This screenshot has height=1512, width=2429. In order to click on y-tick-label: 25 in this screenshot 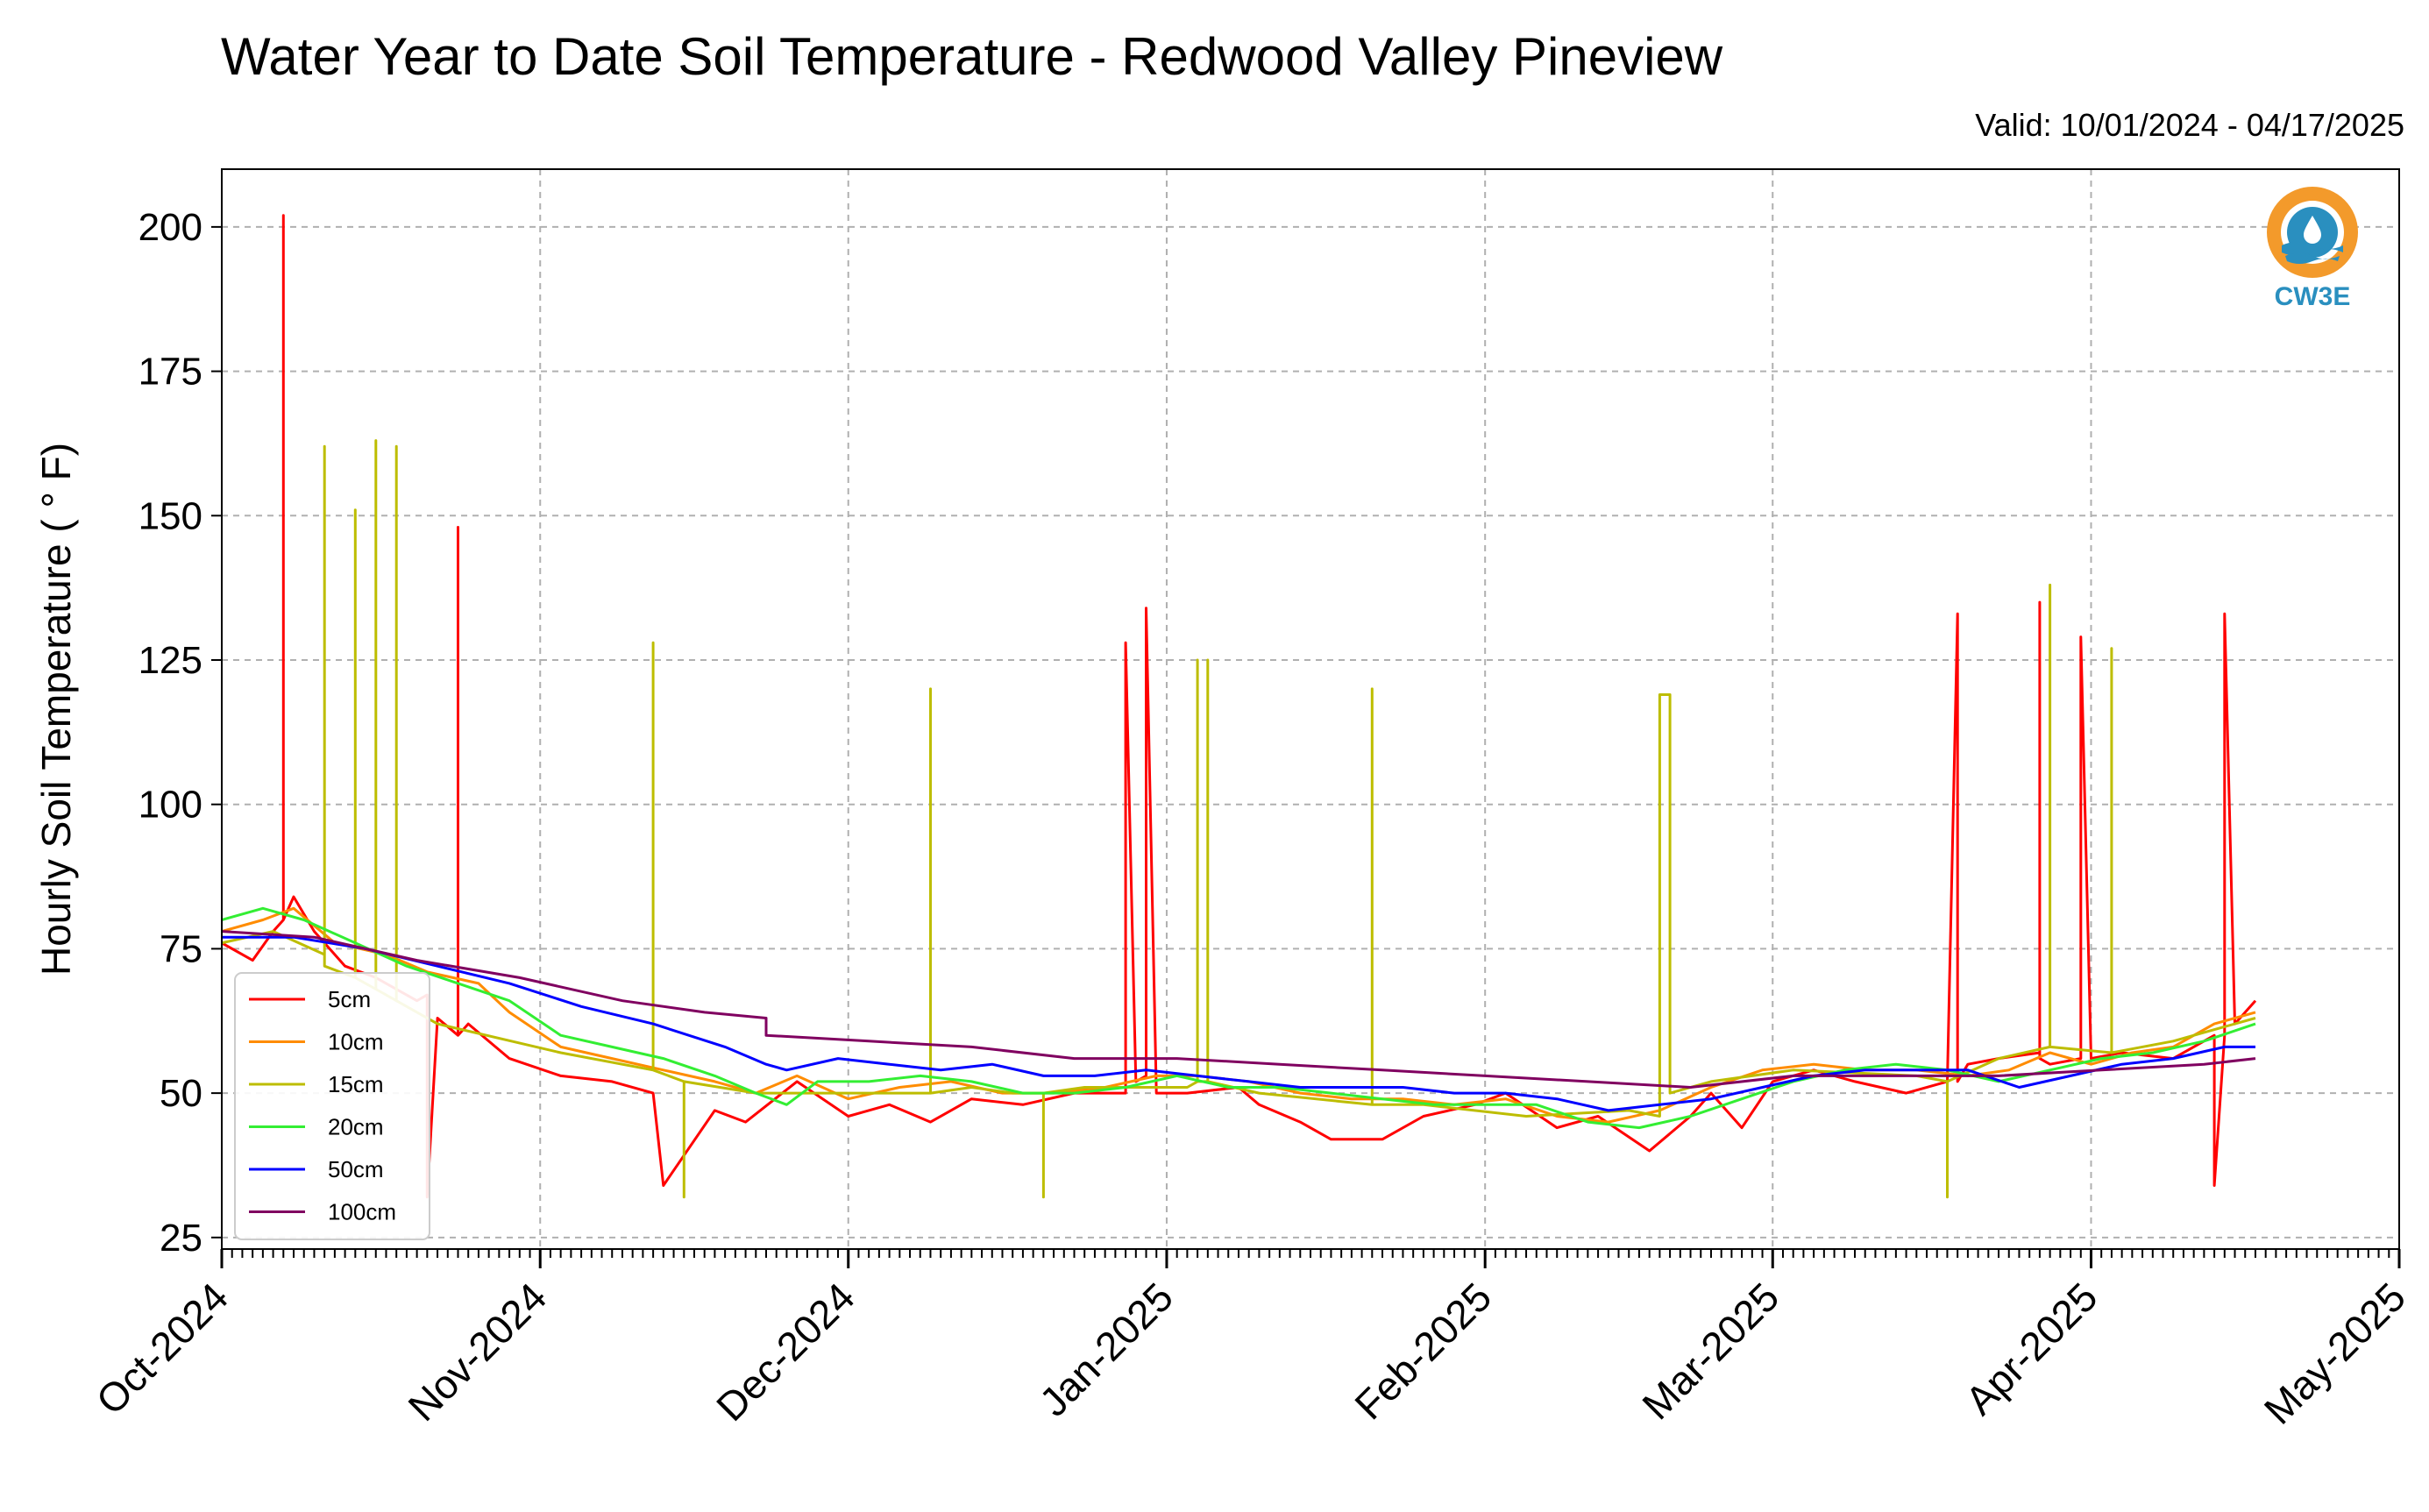, I will do `click(181, 1238)`.